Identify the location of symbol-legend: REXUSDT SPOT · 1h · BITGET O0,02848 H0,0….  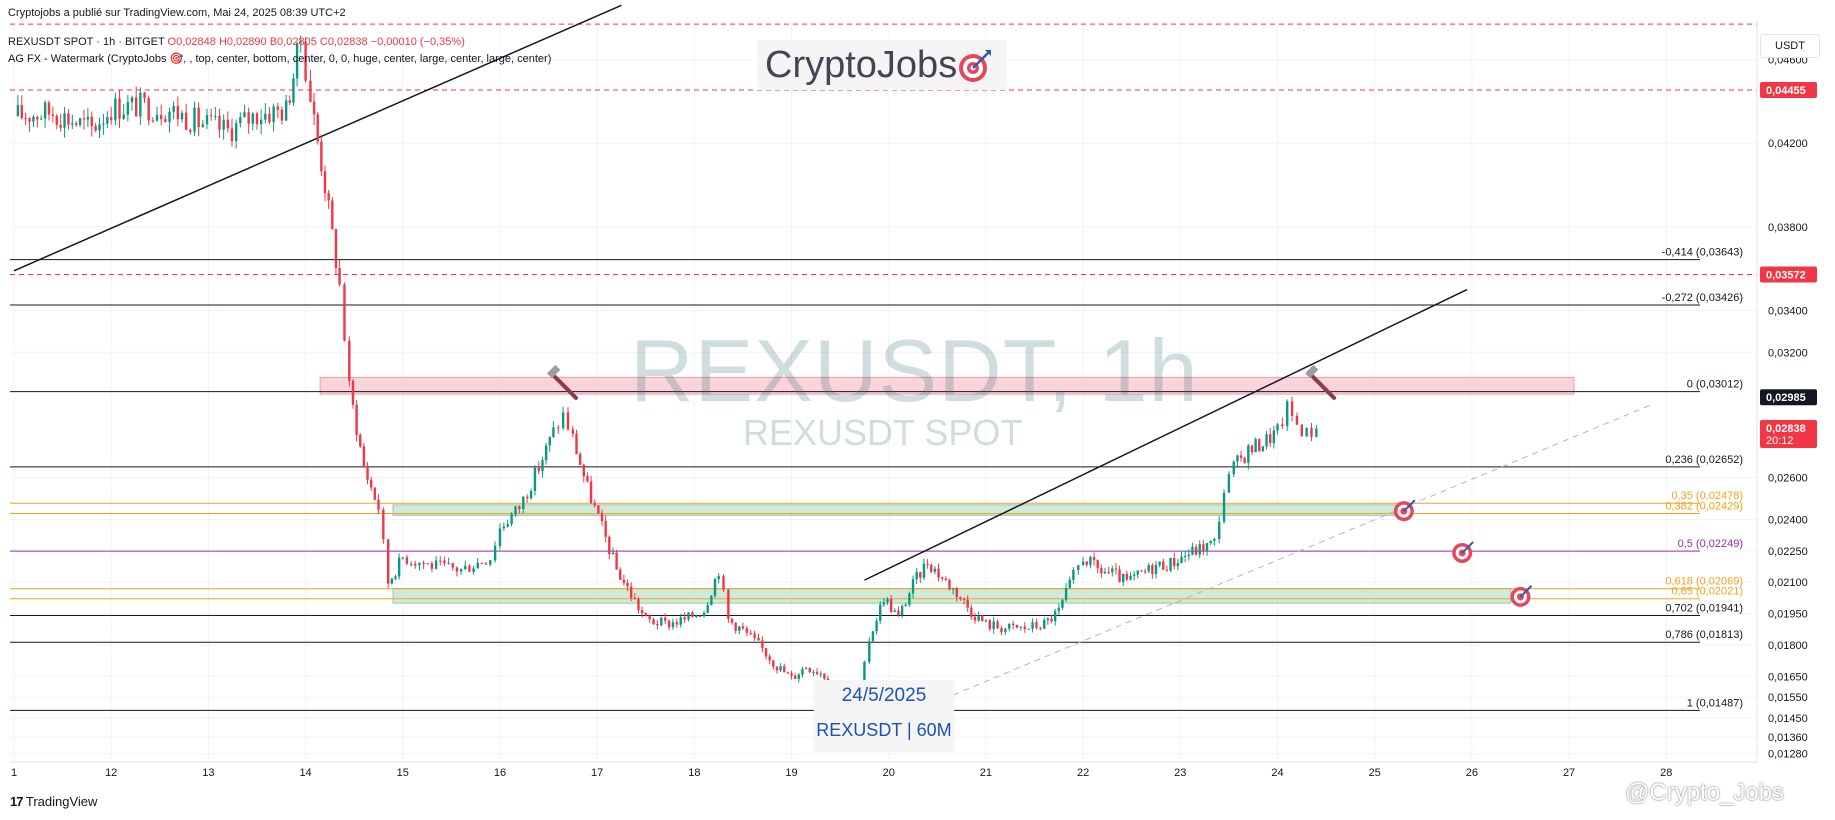
(236, 42).